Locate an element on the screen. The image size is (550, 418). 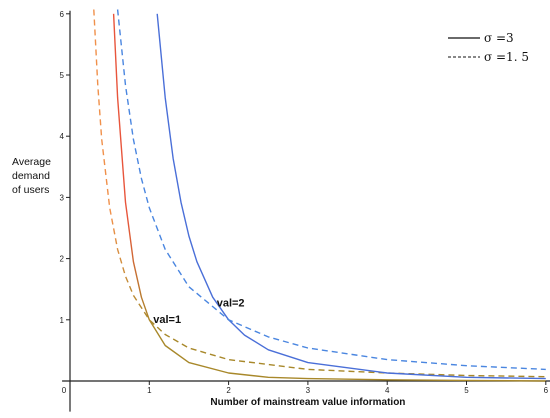
y-axis-title-line: of users is located at coordinates (30, 190).